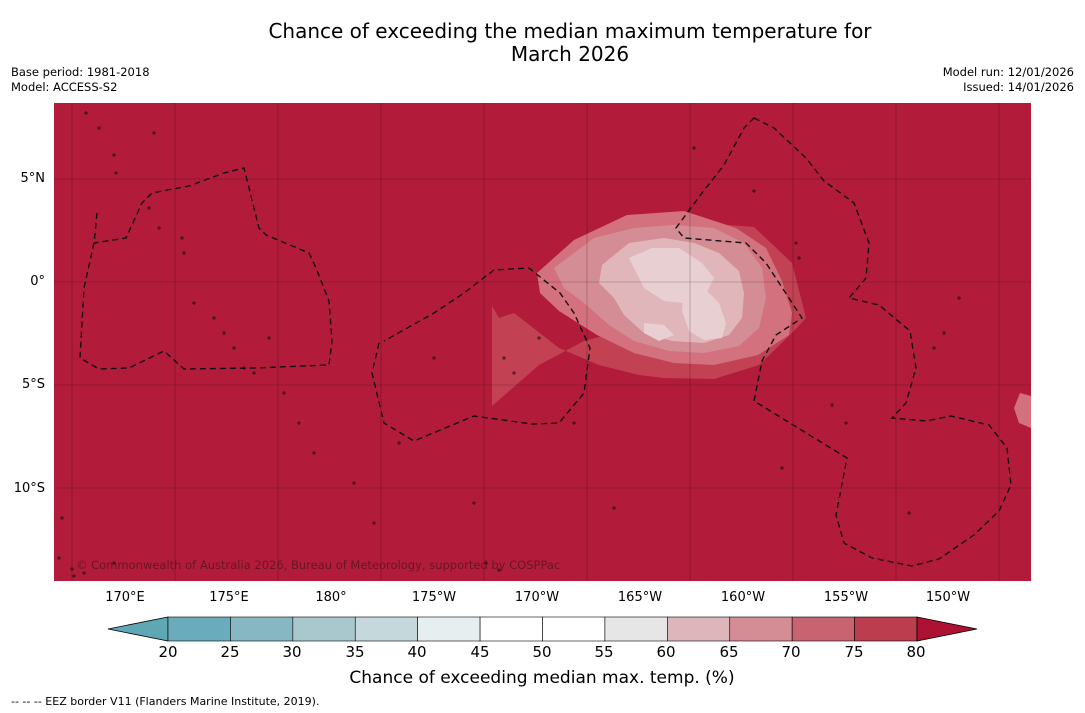 The width and height of the screenshot is (1085, 713). I want to click on cb-tick-70: 70, so click(791, 652).